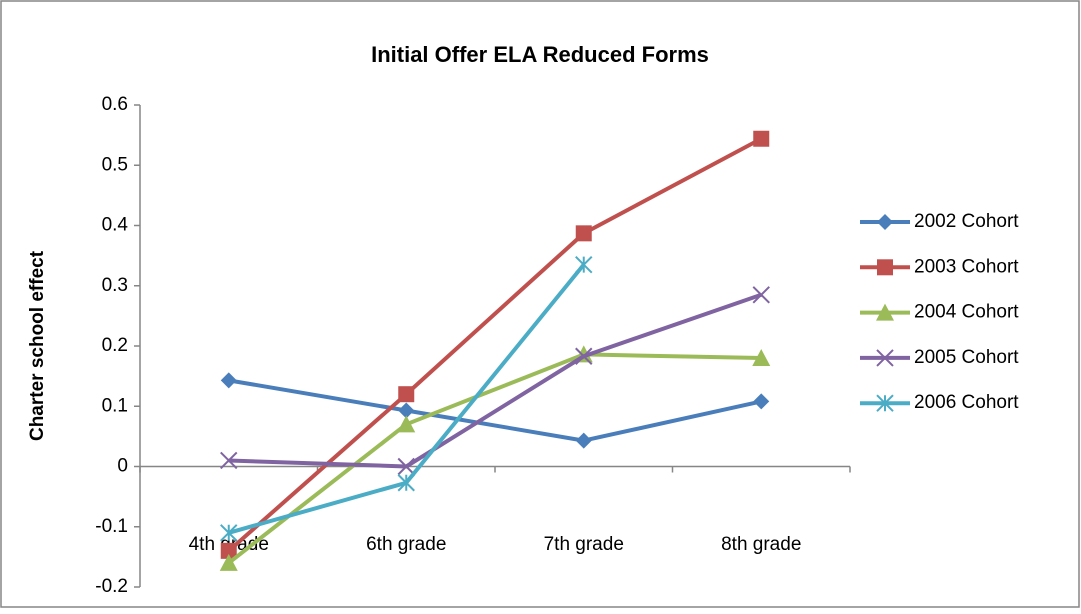 Image resolution: width=1081 pixels, height=614 pixels. I want to click on legend-label: 2004 Cohort, so click(966, 312).